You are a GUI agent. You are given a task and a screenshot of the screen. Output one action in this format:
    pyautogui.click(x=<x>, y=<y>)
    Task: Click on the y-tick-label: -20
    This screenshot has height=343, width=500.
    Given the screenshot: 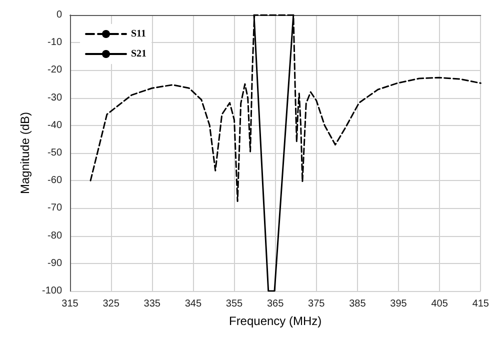 What is the action you would take?
    pyautogui.click(x=55, y=70)
    